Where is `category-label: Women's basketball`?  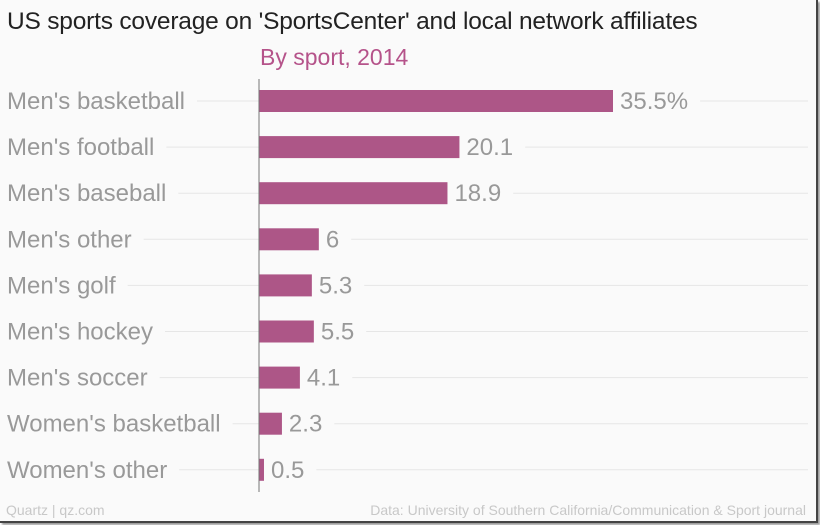
category-label: Women's basketball is located at coordinates (114, 424).